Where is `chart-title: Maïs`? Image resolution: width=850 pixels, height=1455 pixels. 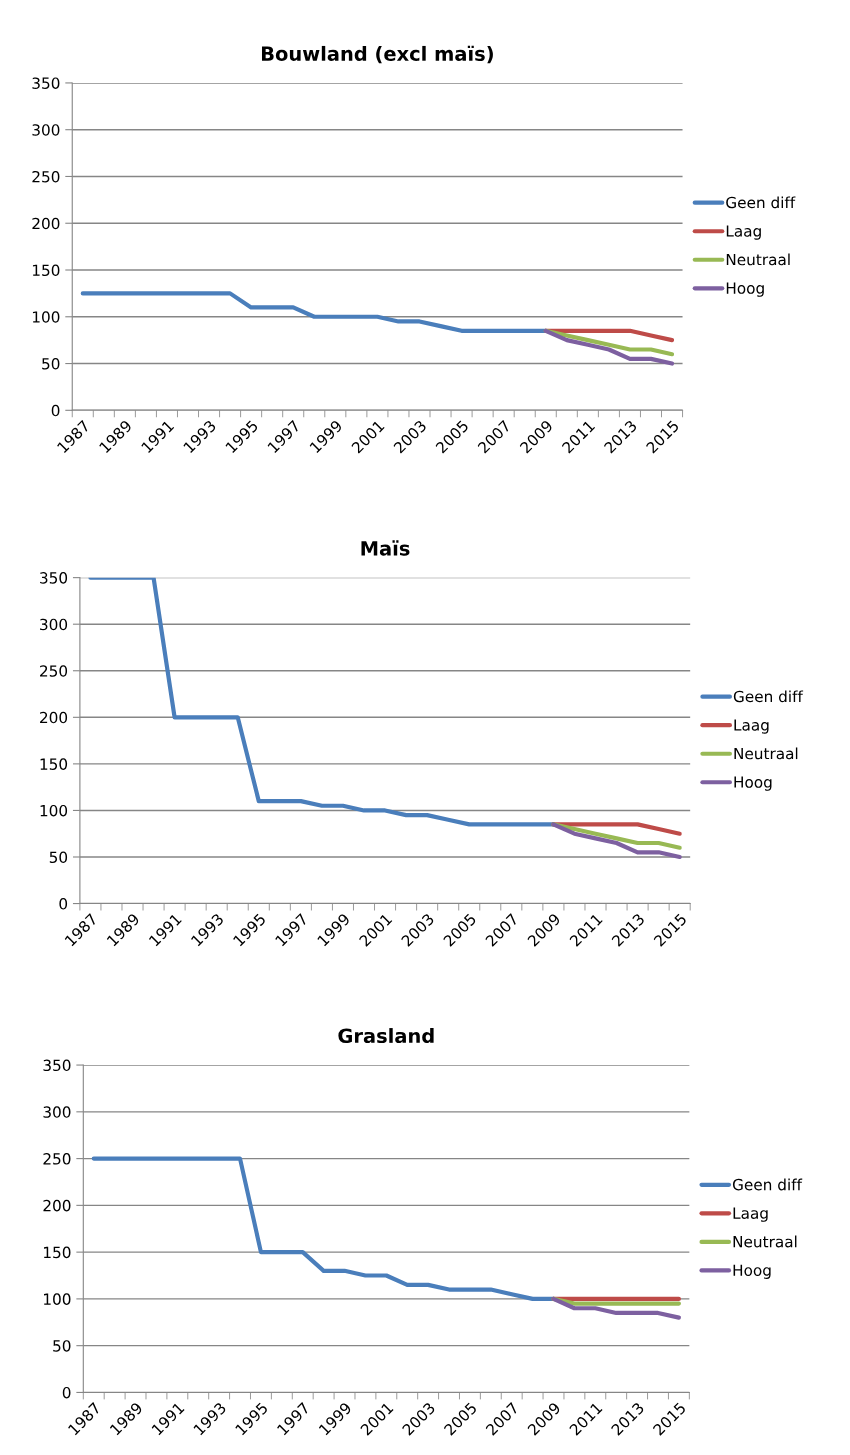 chart-title: Maïs is located at coordinates (385, 548).